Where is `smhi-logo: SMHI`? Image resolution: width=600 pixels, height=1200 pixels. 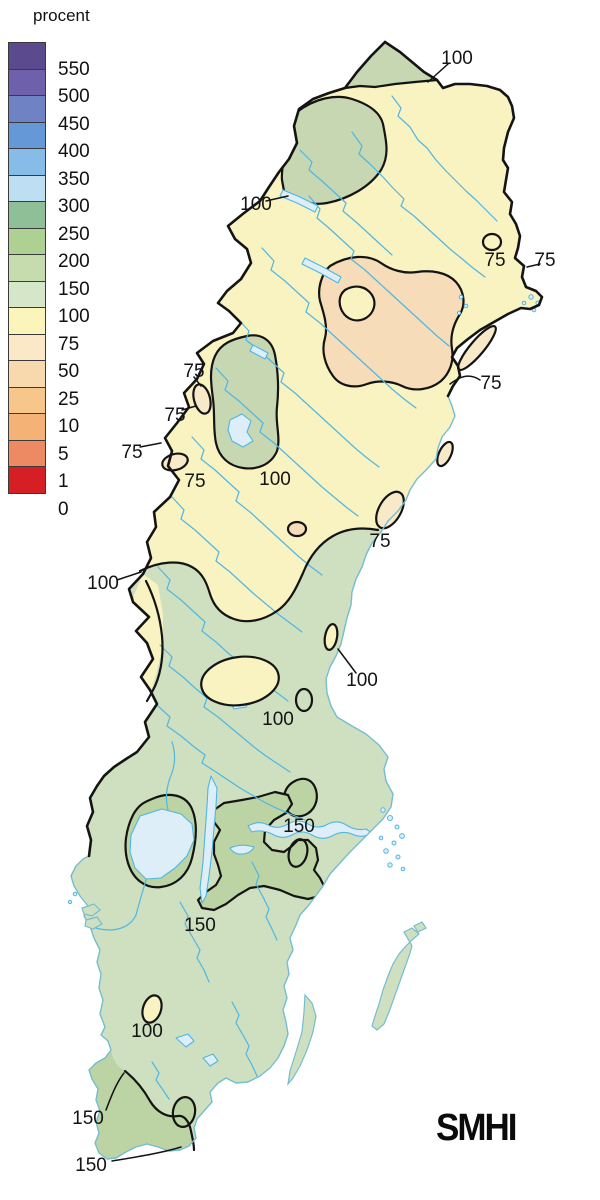 smhi-logo: SMHI is located at coordinates (476, 1127).